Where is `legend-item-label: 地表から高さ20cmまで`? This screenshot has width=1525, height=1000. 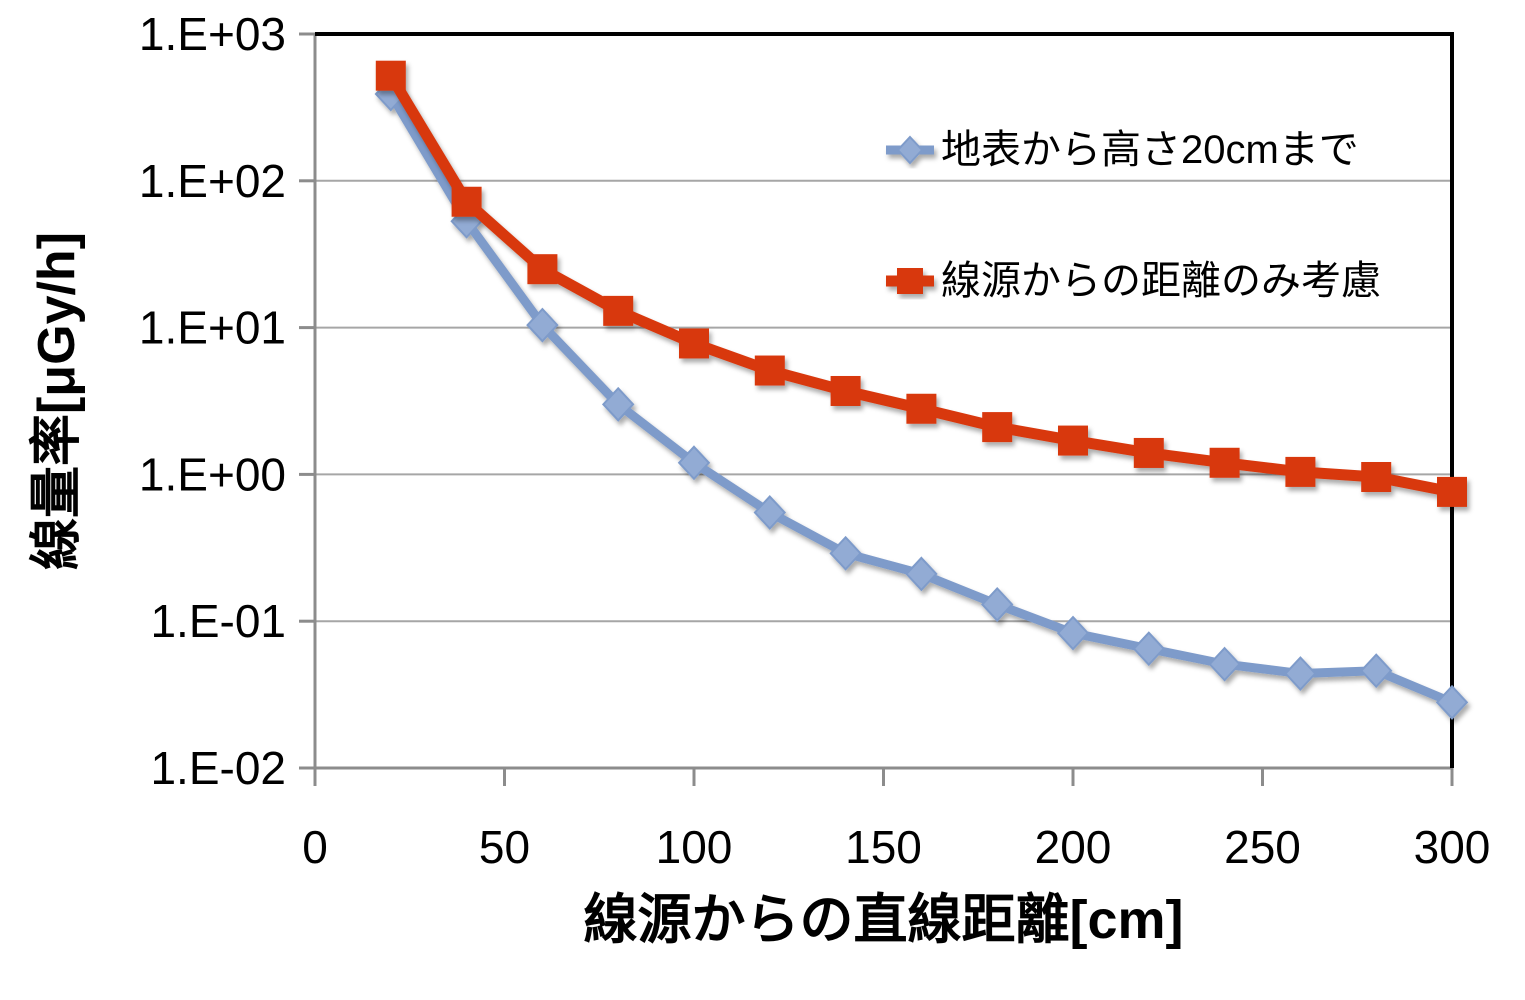
legend-item-label: 地表から高さ20cmまで is located at coordinates (1150, 150).